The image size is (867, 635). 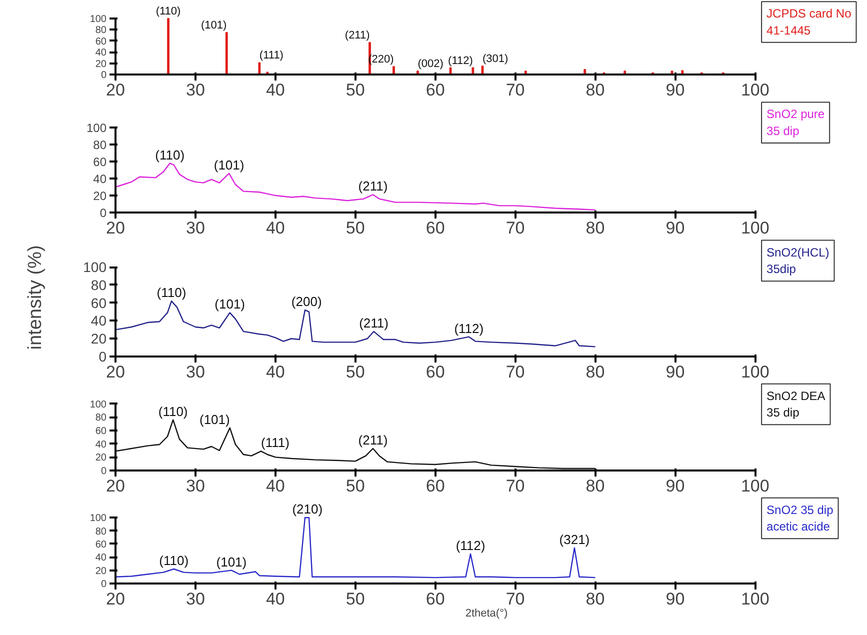 I want to click on annotation: (321), so click(x=574, y=539).